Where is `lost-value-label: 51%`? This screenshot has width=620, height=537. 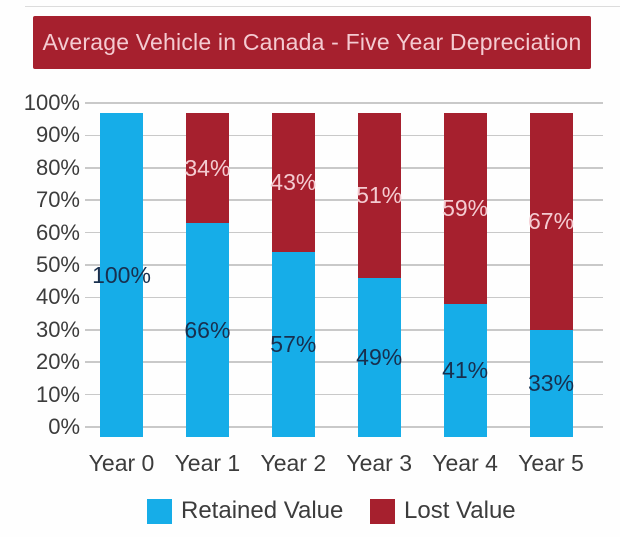 lost-value-label: 51% is located at coordinates (379, 195).